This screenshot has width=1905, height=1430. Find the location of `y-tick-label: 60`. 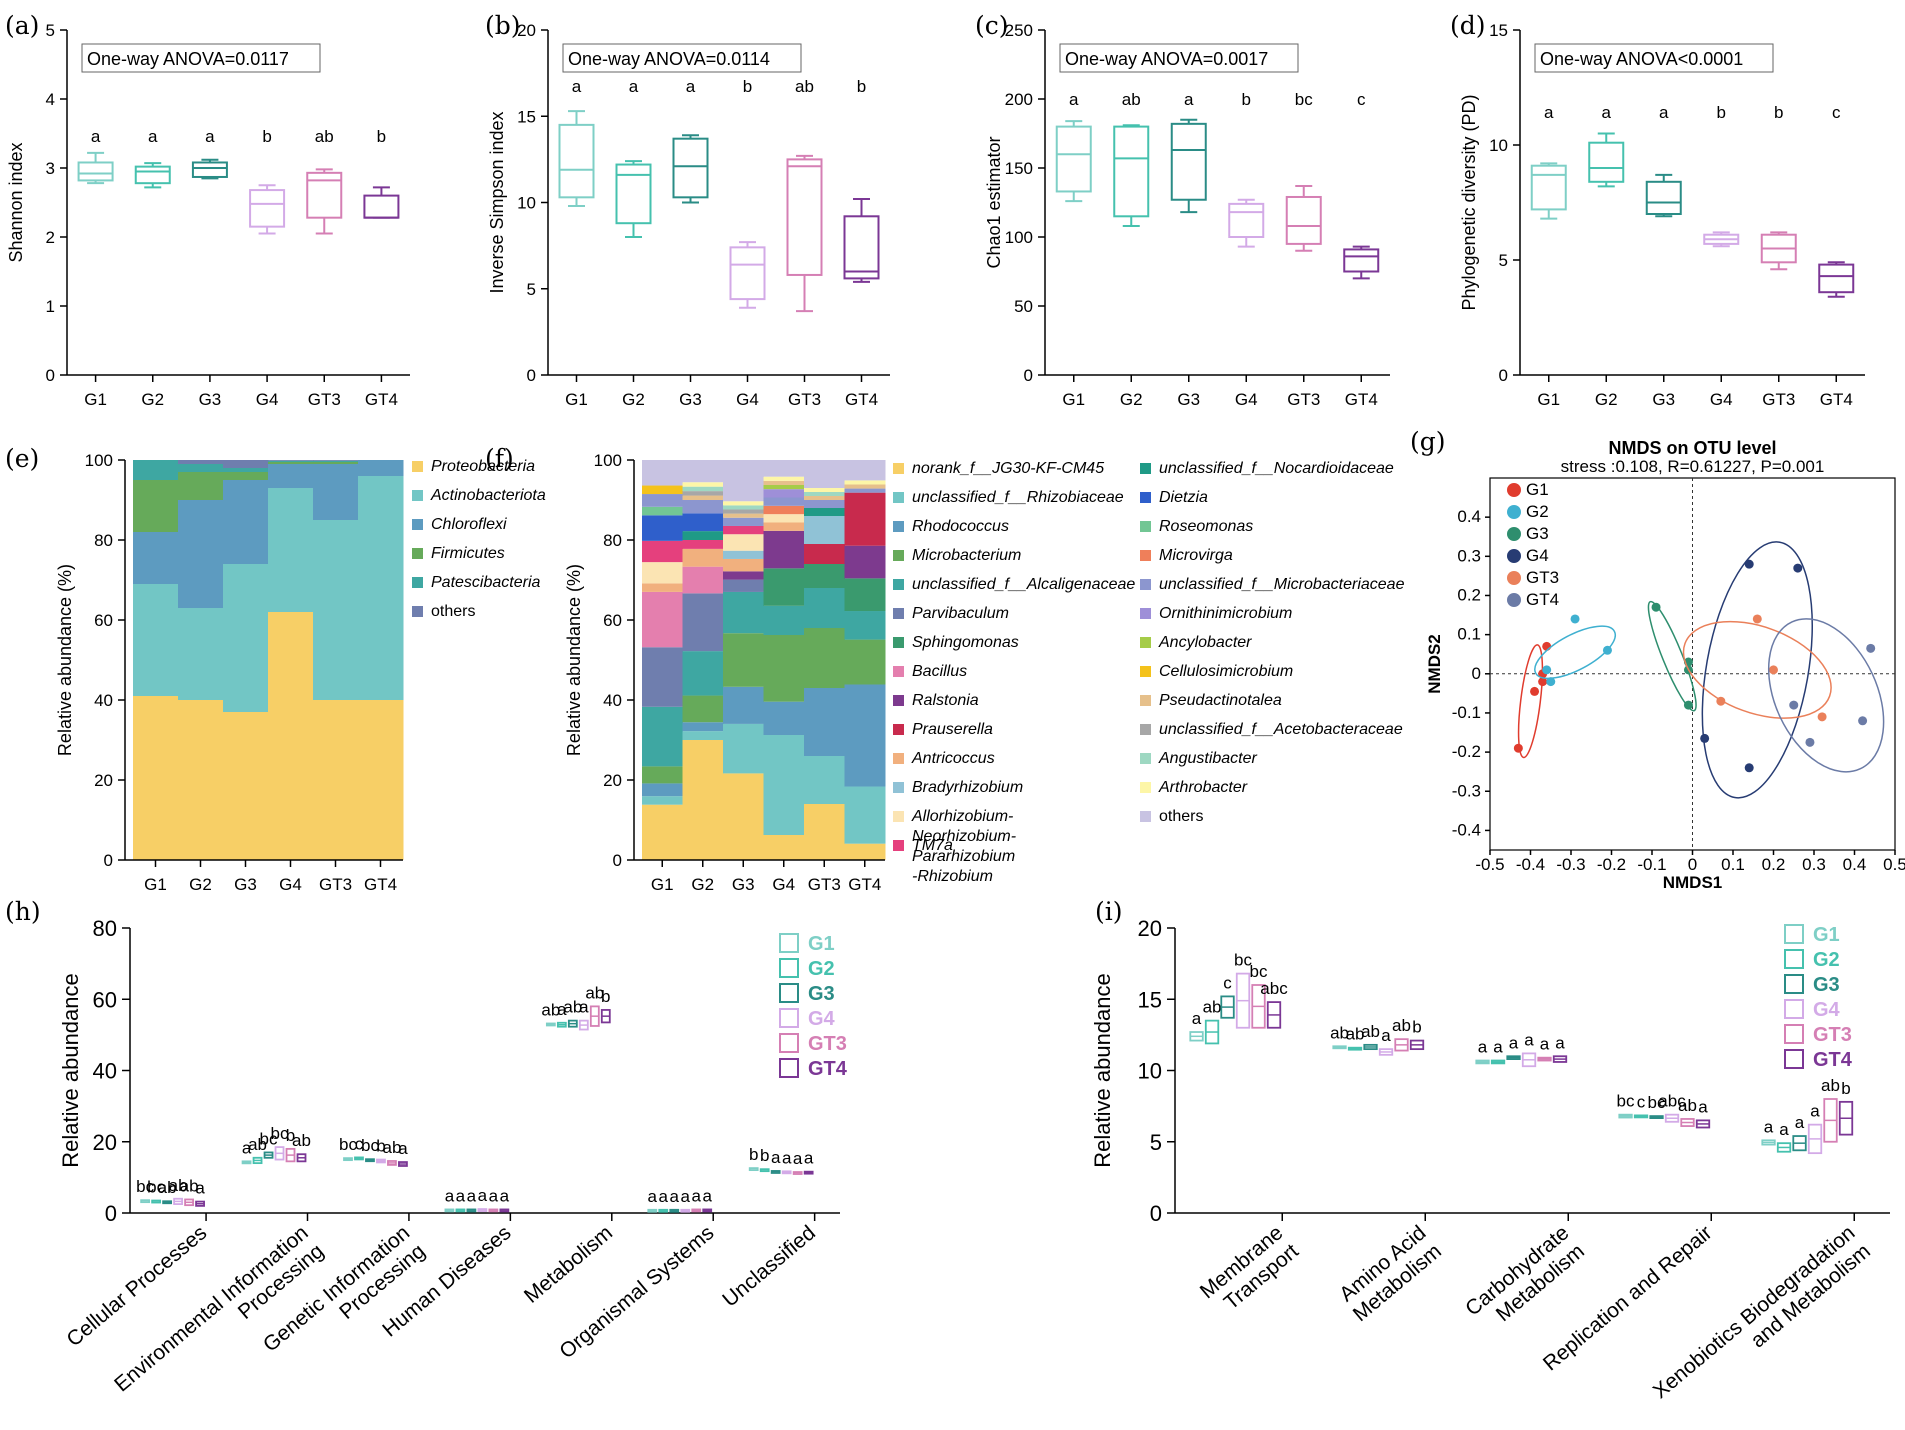

y-tick-label: 60 is located at coordinates (103, 620).